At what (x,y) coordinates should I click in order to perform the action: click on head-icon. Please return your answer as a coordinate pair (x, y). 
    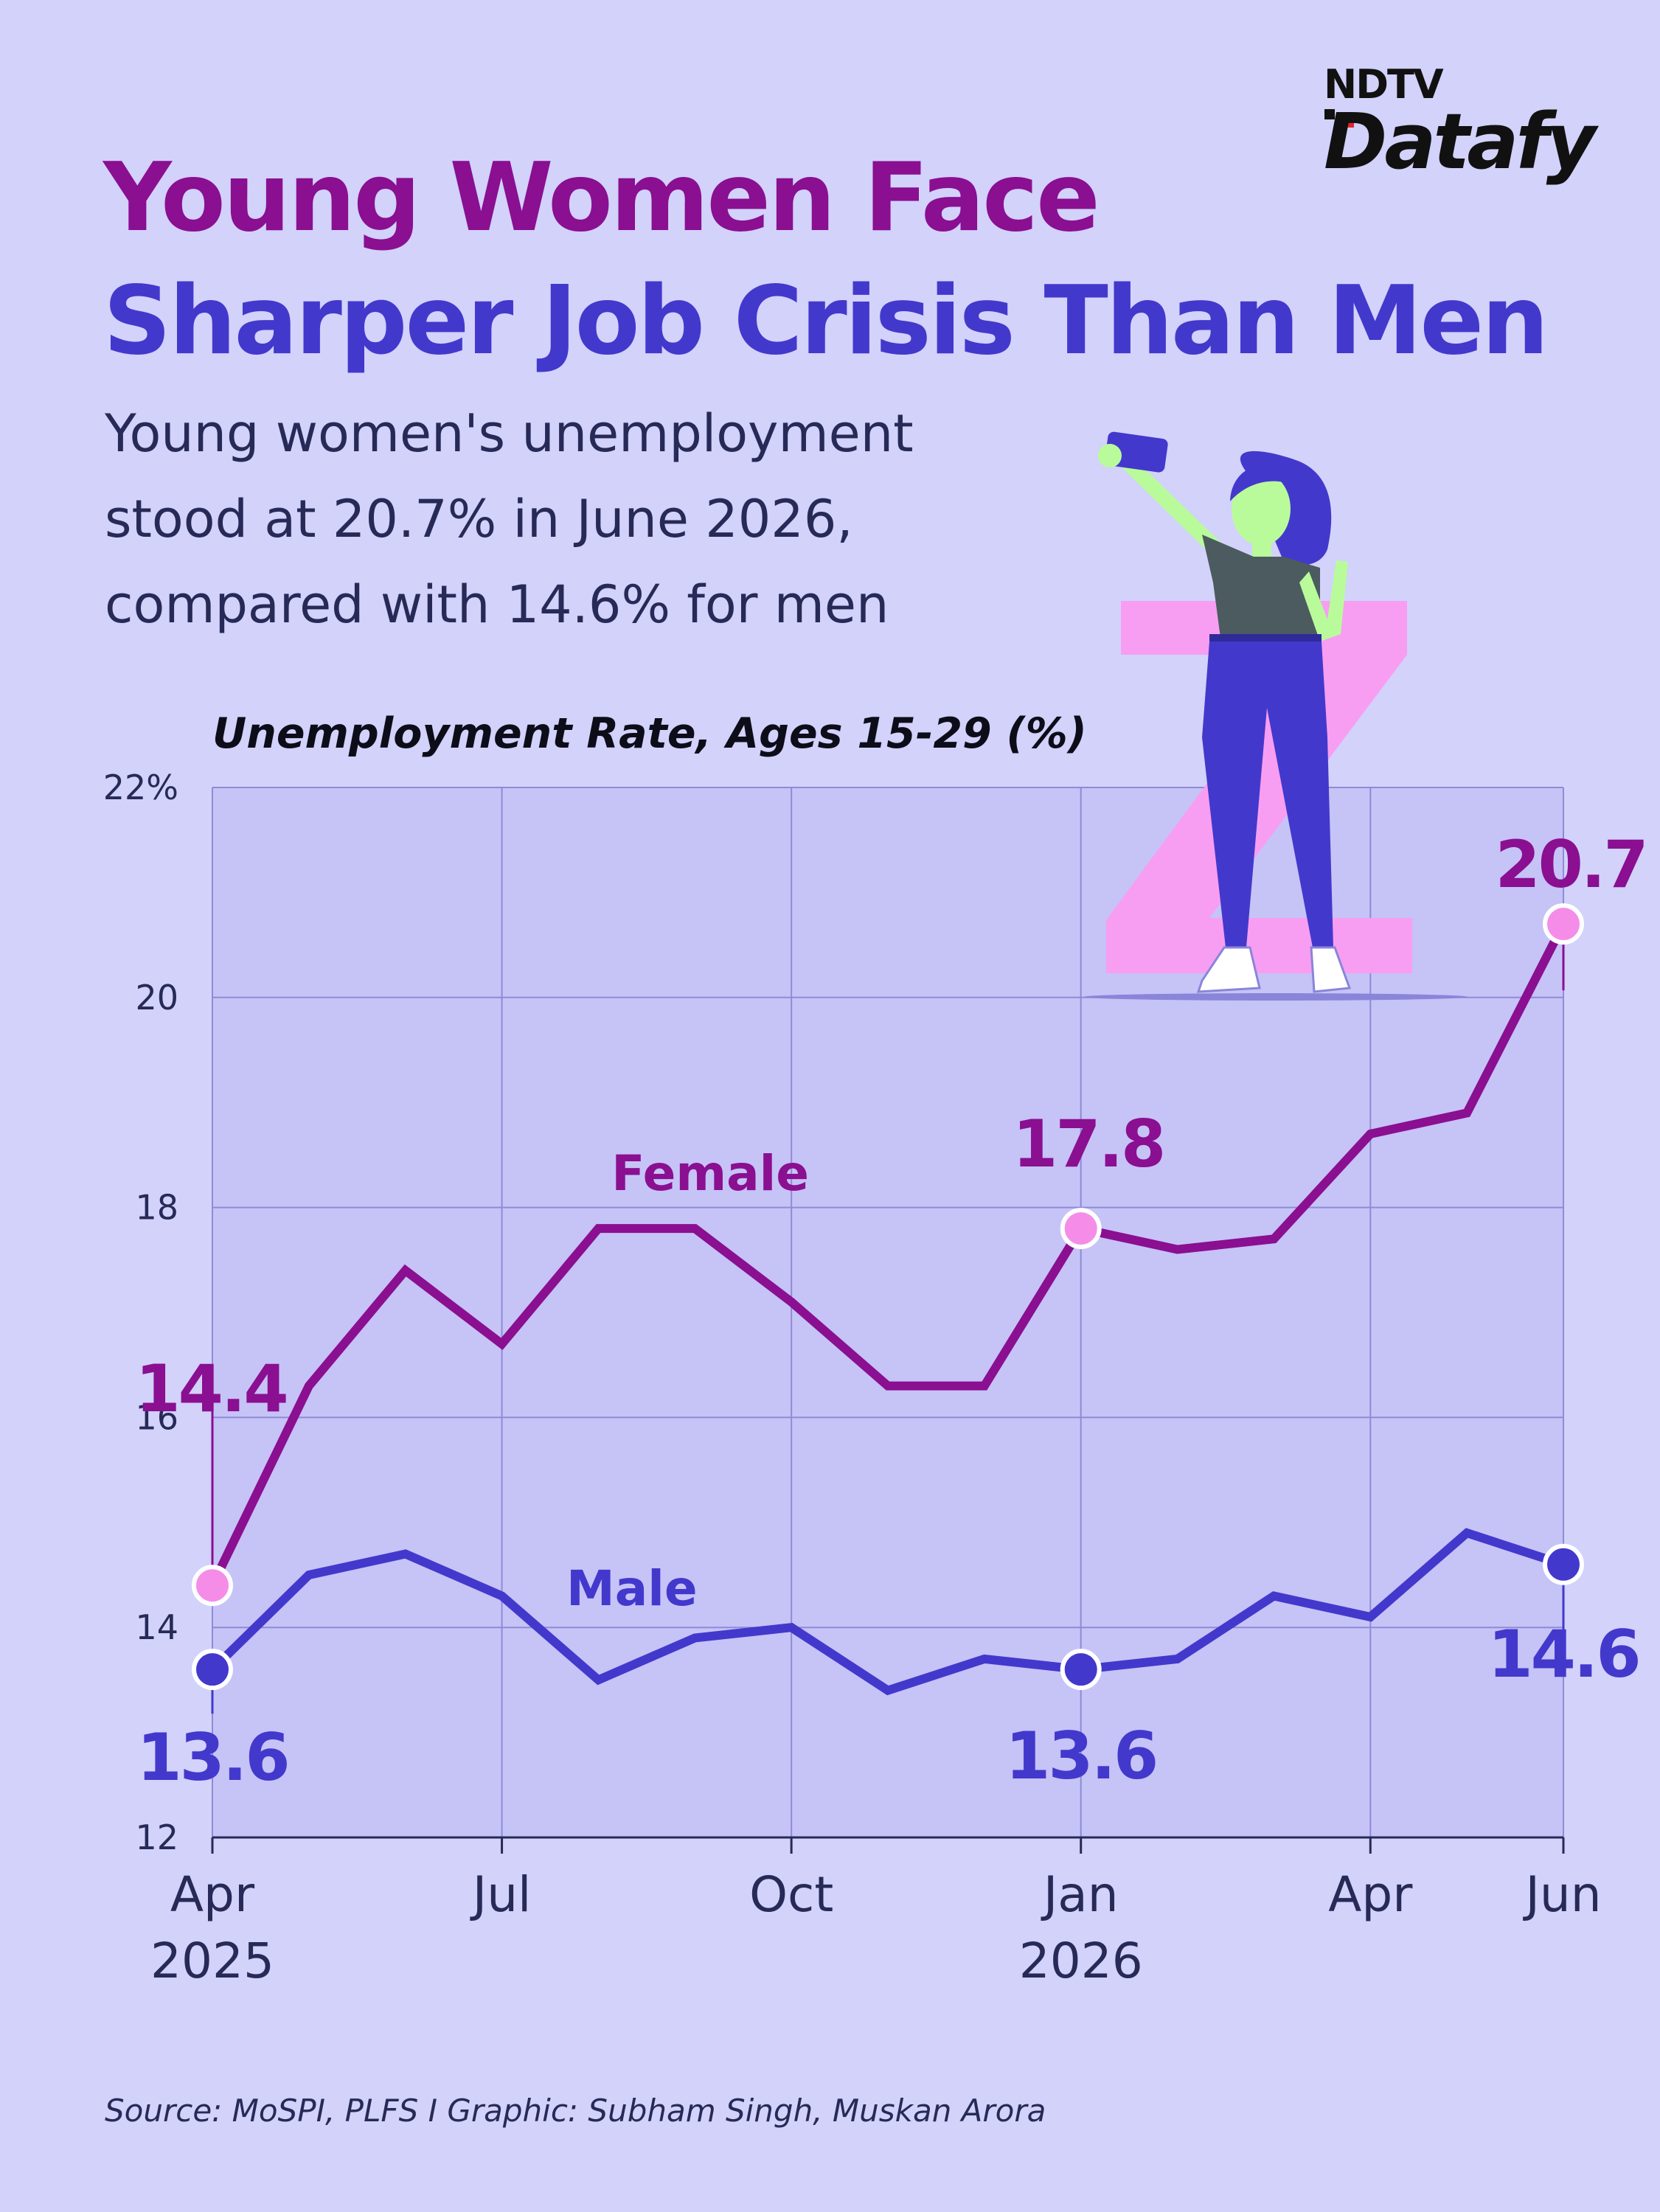
    Looking at the image, I should click on (1261, 509).